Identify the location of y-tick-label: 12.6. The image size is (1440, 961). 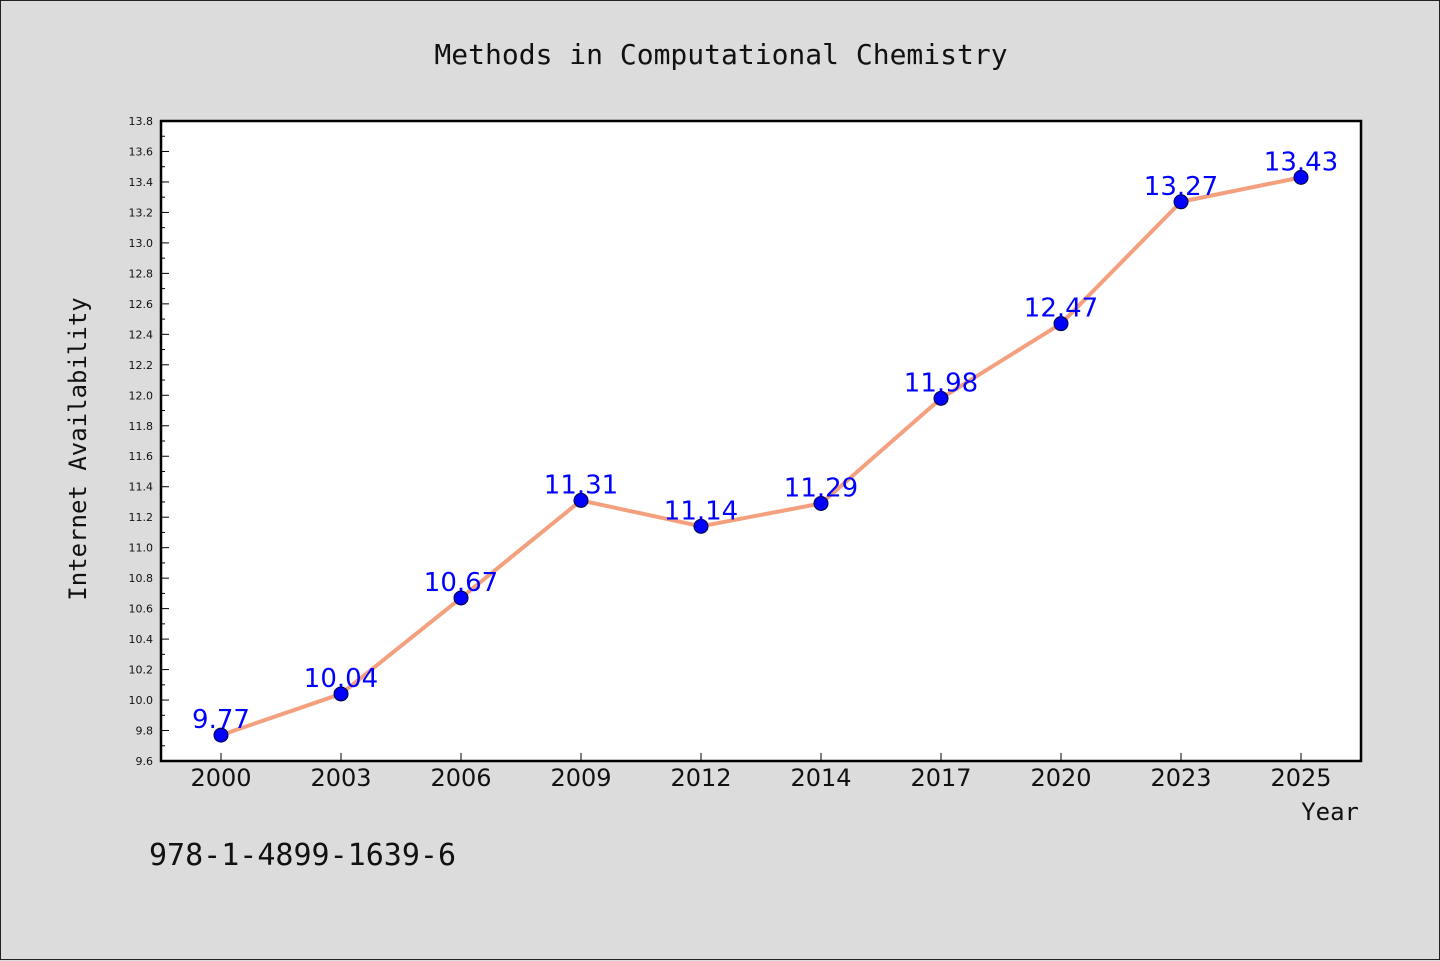
(141, 304).